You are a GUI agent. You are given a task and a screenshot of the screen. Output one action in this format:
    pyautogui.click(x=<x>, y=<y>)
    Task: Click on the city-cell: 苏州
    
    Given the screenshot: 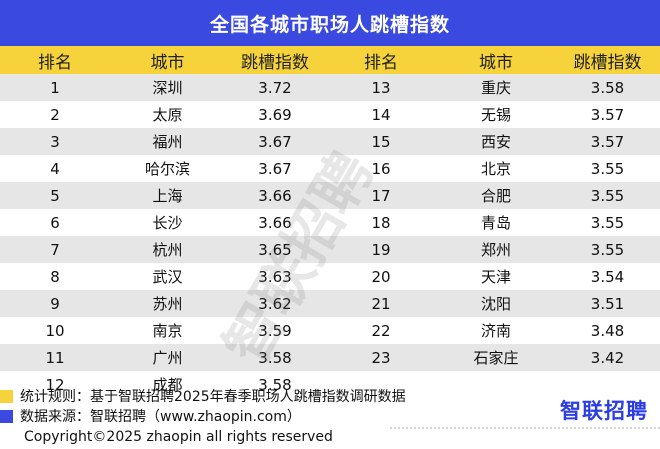 What is the action you would take?
    pyautogui.click(x=167, y=303)
    